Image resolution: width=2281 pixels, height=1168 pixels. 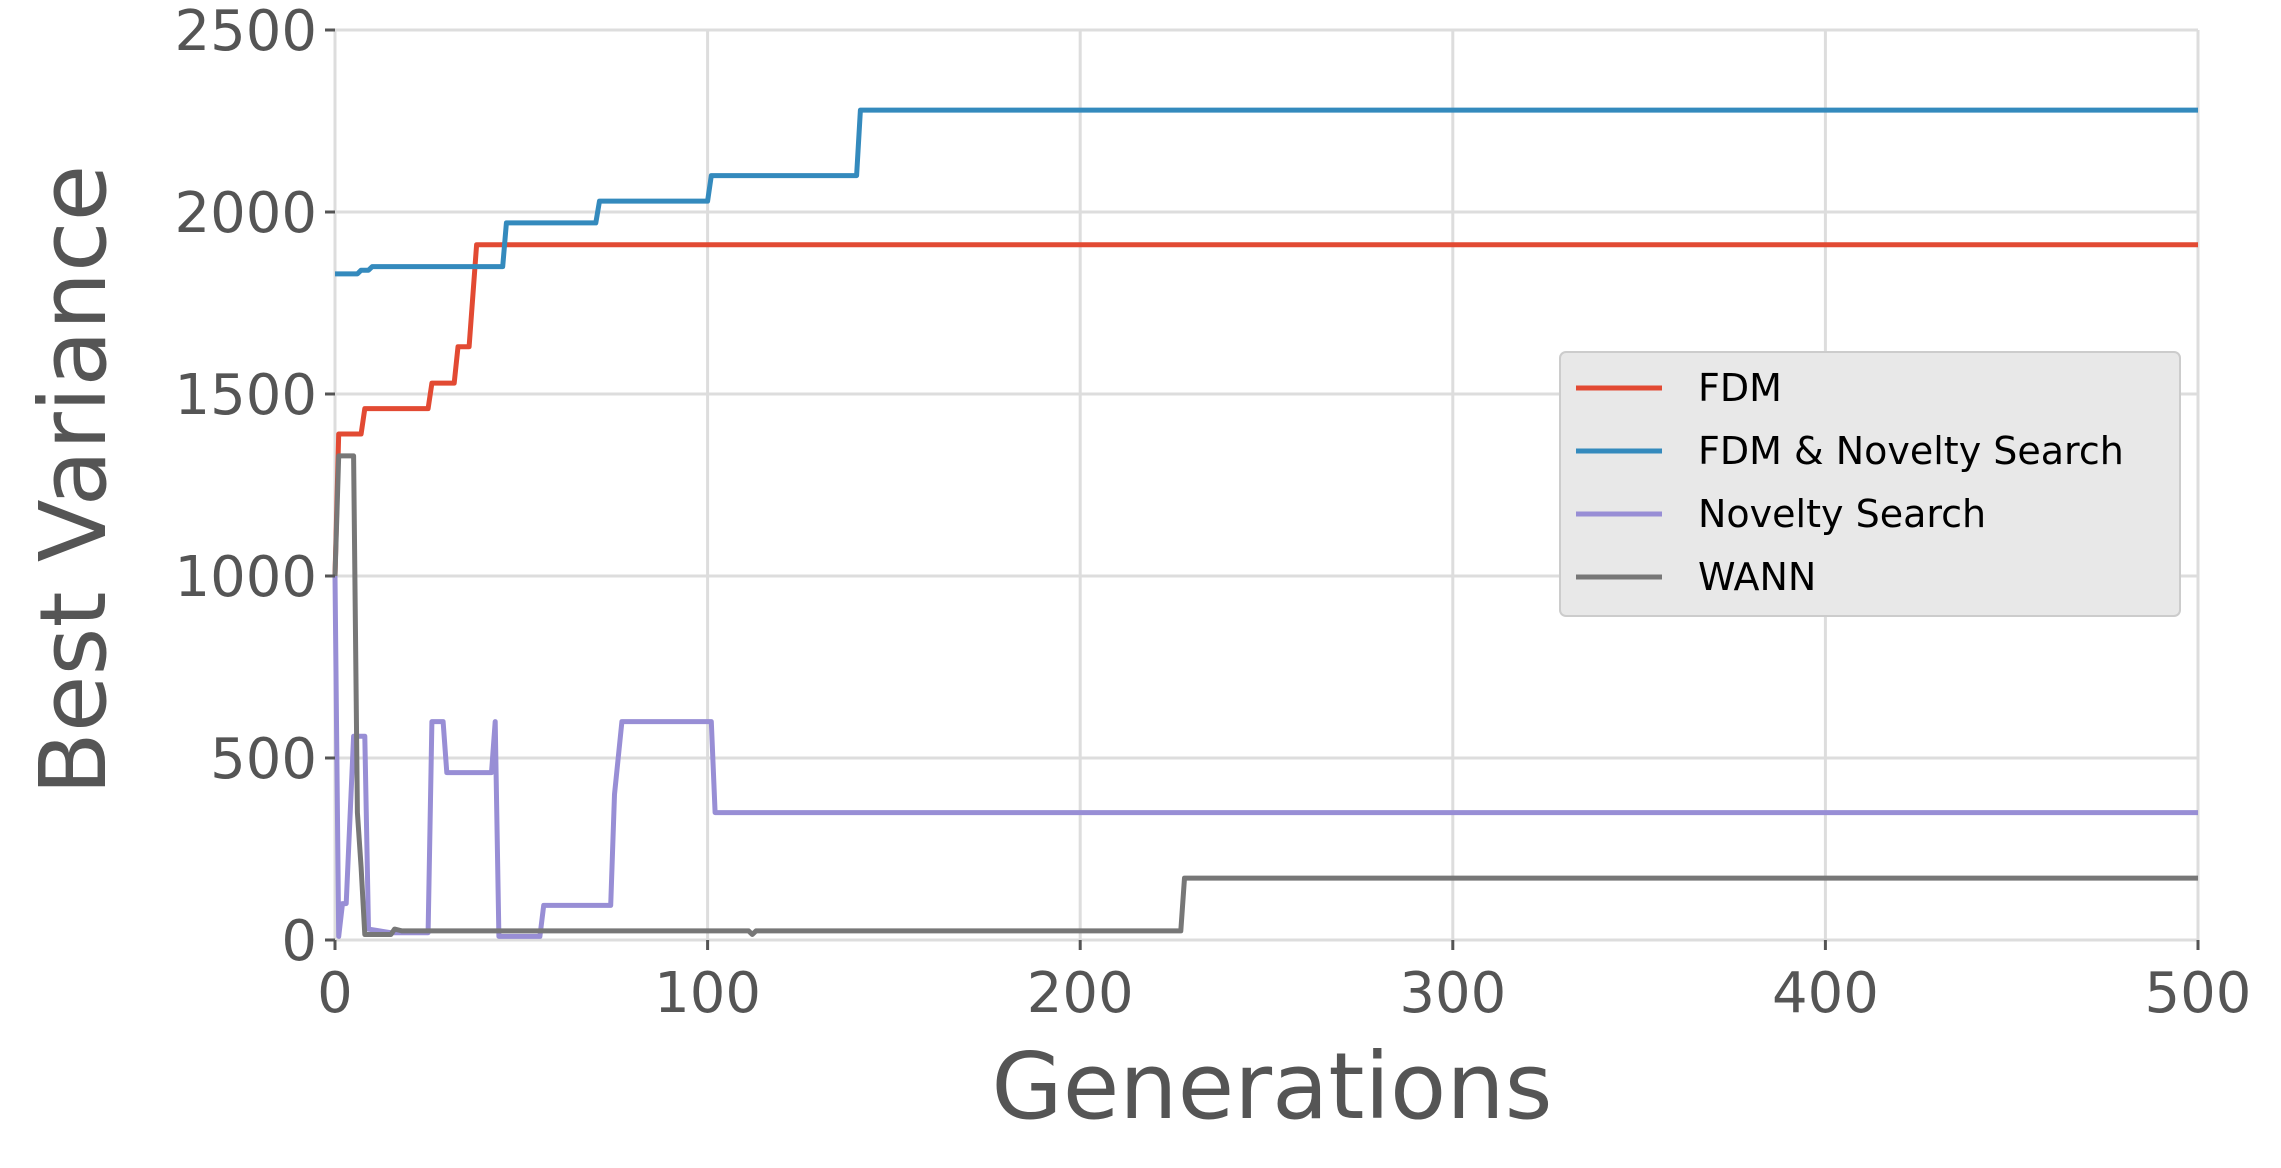 What do you see at coordinates (245, 213) in the screenshot?
I see `y-tick-label: 2000` at bounding box center [245, 213].